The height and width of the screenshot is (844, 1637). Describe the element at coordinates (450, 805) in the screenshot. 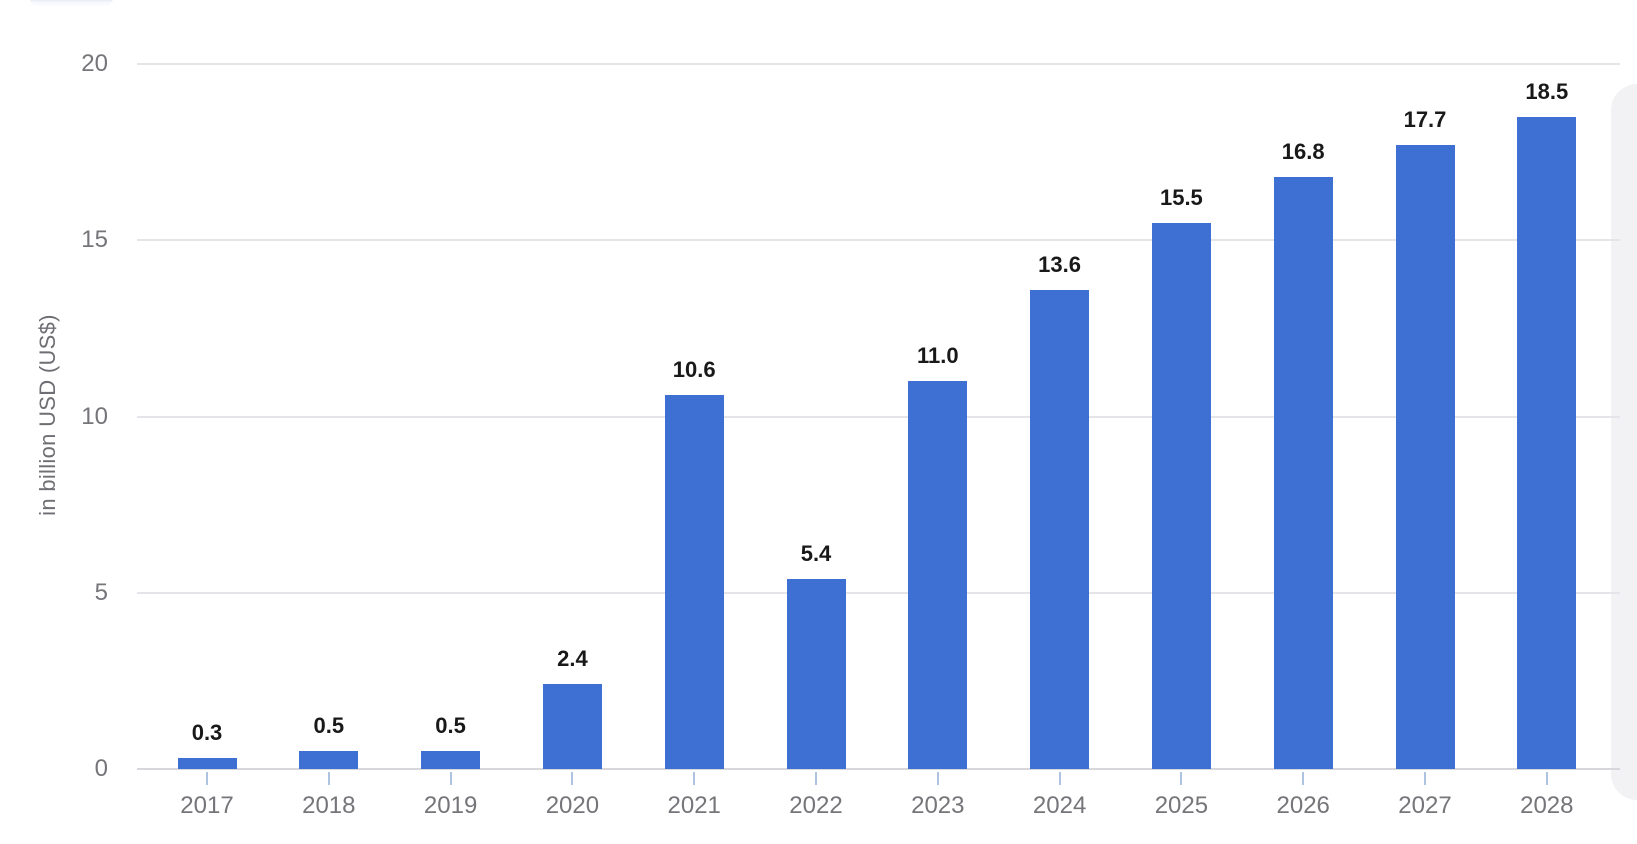

I see `x-tick-label: 2019` at that location.